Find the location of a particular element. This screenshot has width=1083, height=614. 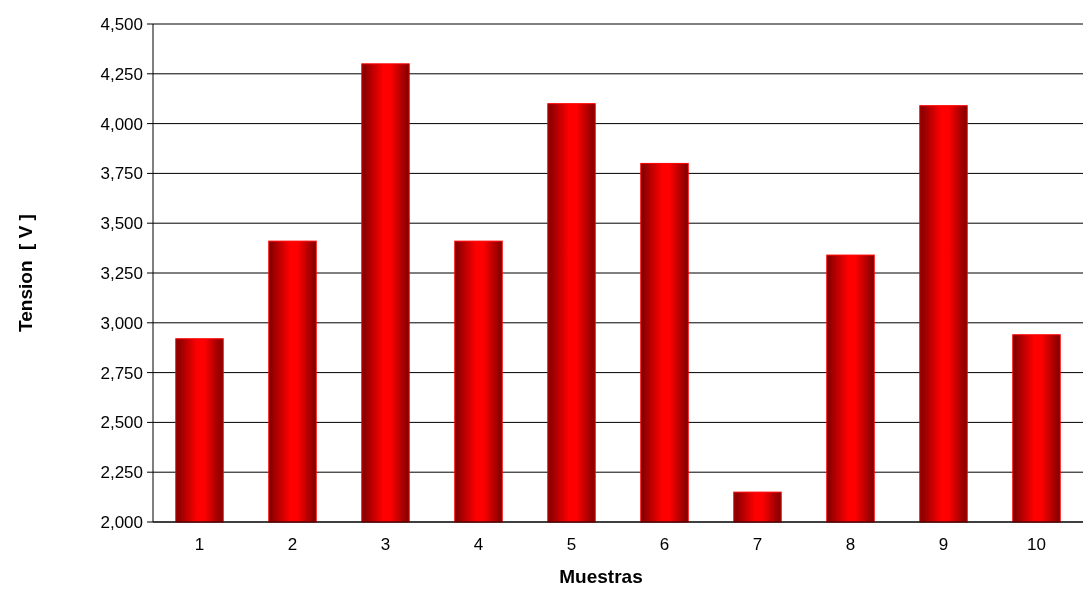

y-tick-label: 2,000 is located at coordinates (121, 522).